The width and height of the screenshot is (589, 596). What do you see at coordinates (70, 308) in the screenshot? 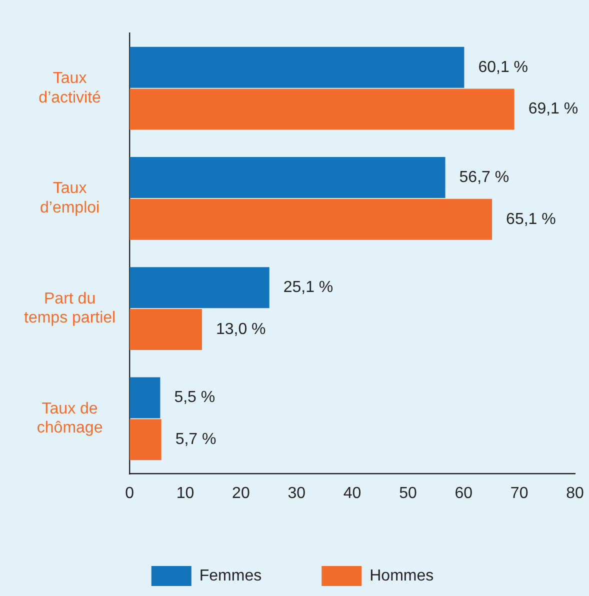
I see `y-tick-label: Part du temps partiel` at bounding box center [70, 308].